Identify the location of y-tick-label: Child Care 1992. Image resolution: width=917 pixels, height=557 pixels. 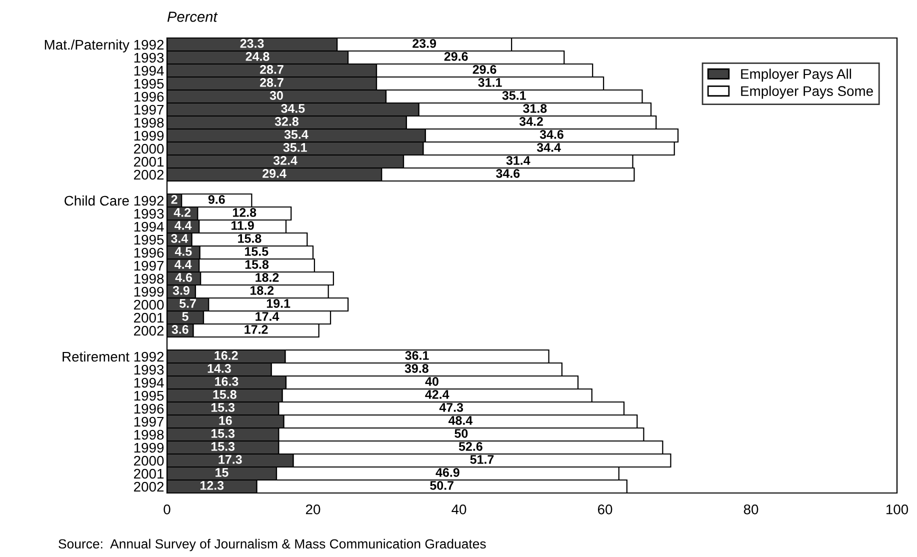
(114, 200).